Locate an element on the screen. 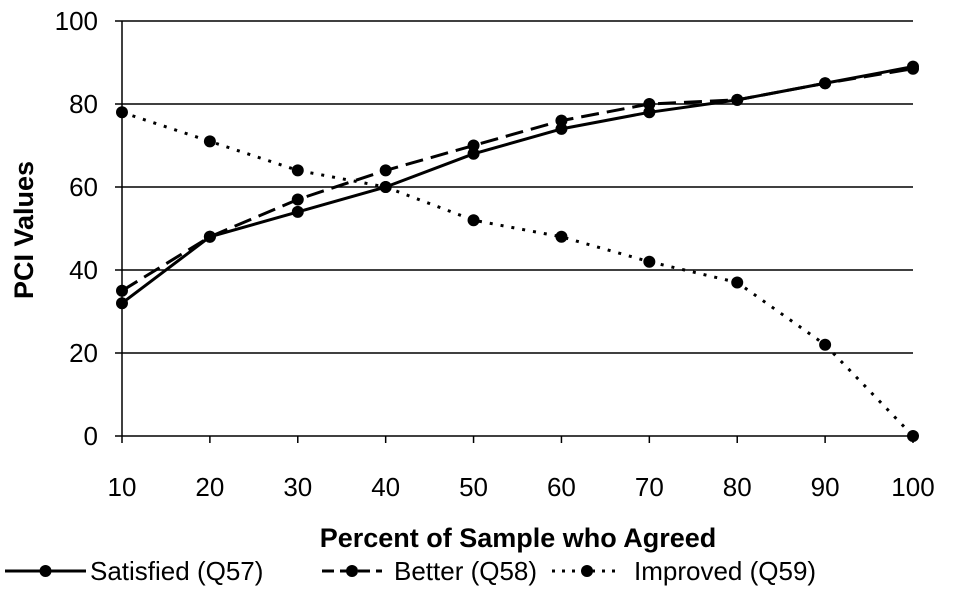 The height and width of the screenshot is (599, 955). legend-label-2: Better (Q58) is located at coordinates (465, 571).